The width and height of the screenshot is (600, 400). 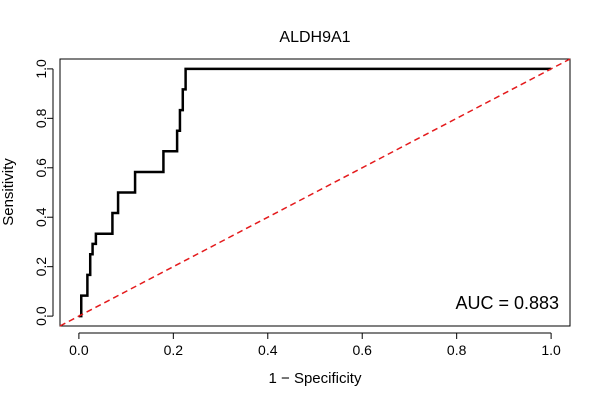 What do you see at coordinates (314, 37) in the screenshot?
I see `chart-title: ALDH9A1` at bounding box center [314, 37].